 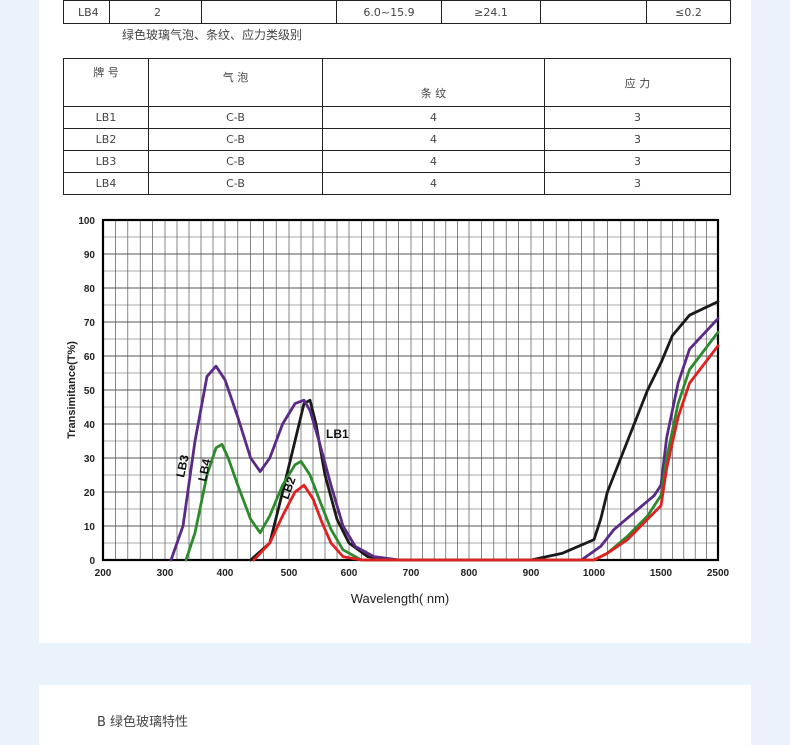 I want to click on table-cell: LB1, so click(x=106, y=117).